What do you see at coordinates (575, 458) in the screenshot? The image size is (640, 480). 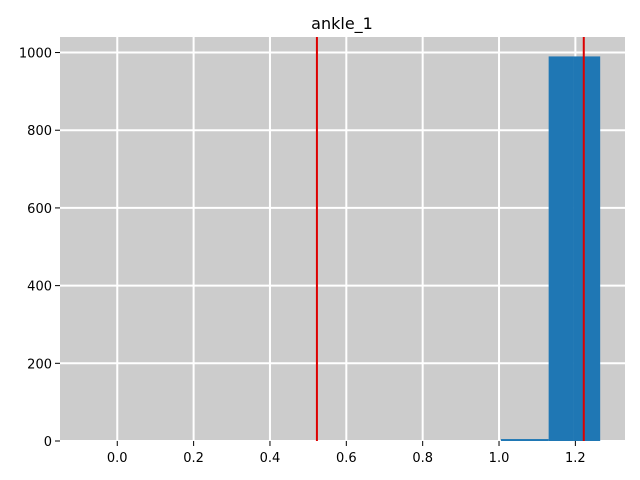 I see `x-tick-label: 1.2` at bounding box center [575, 458].